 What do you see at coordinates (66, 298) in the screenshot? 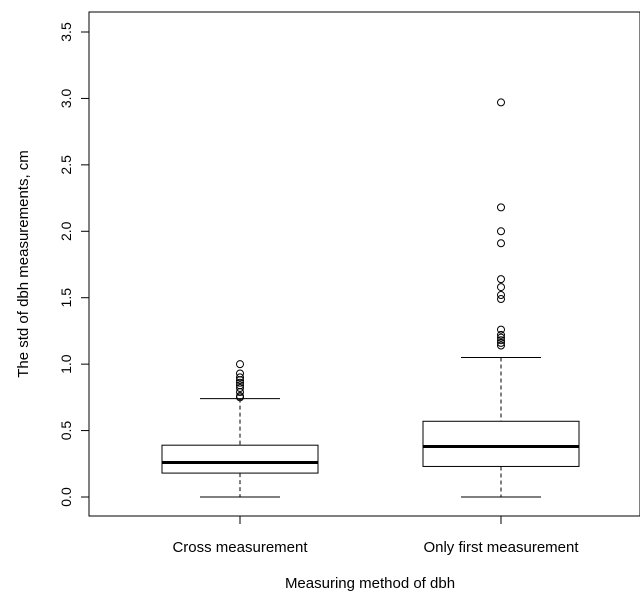
I see `y-tick-label: 1.5` at bounding box center [66, 298].